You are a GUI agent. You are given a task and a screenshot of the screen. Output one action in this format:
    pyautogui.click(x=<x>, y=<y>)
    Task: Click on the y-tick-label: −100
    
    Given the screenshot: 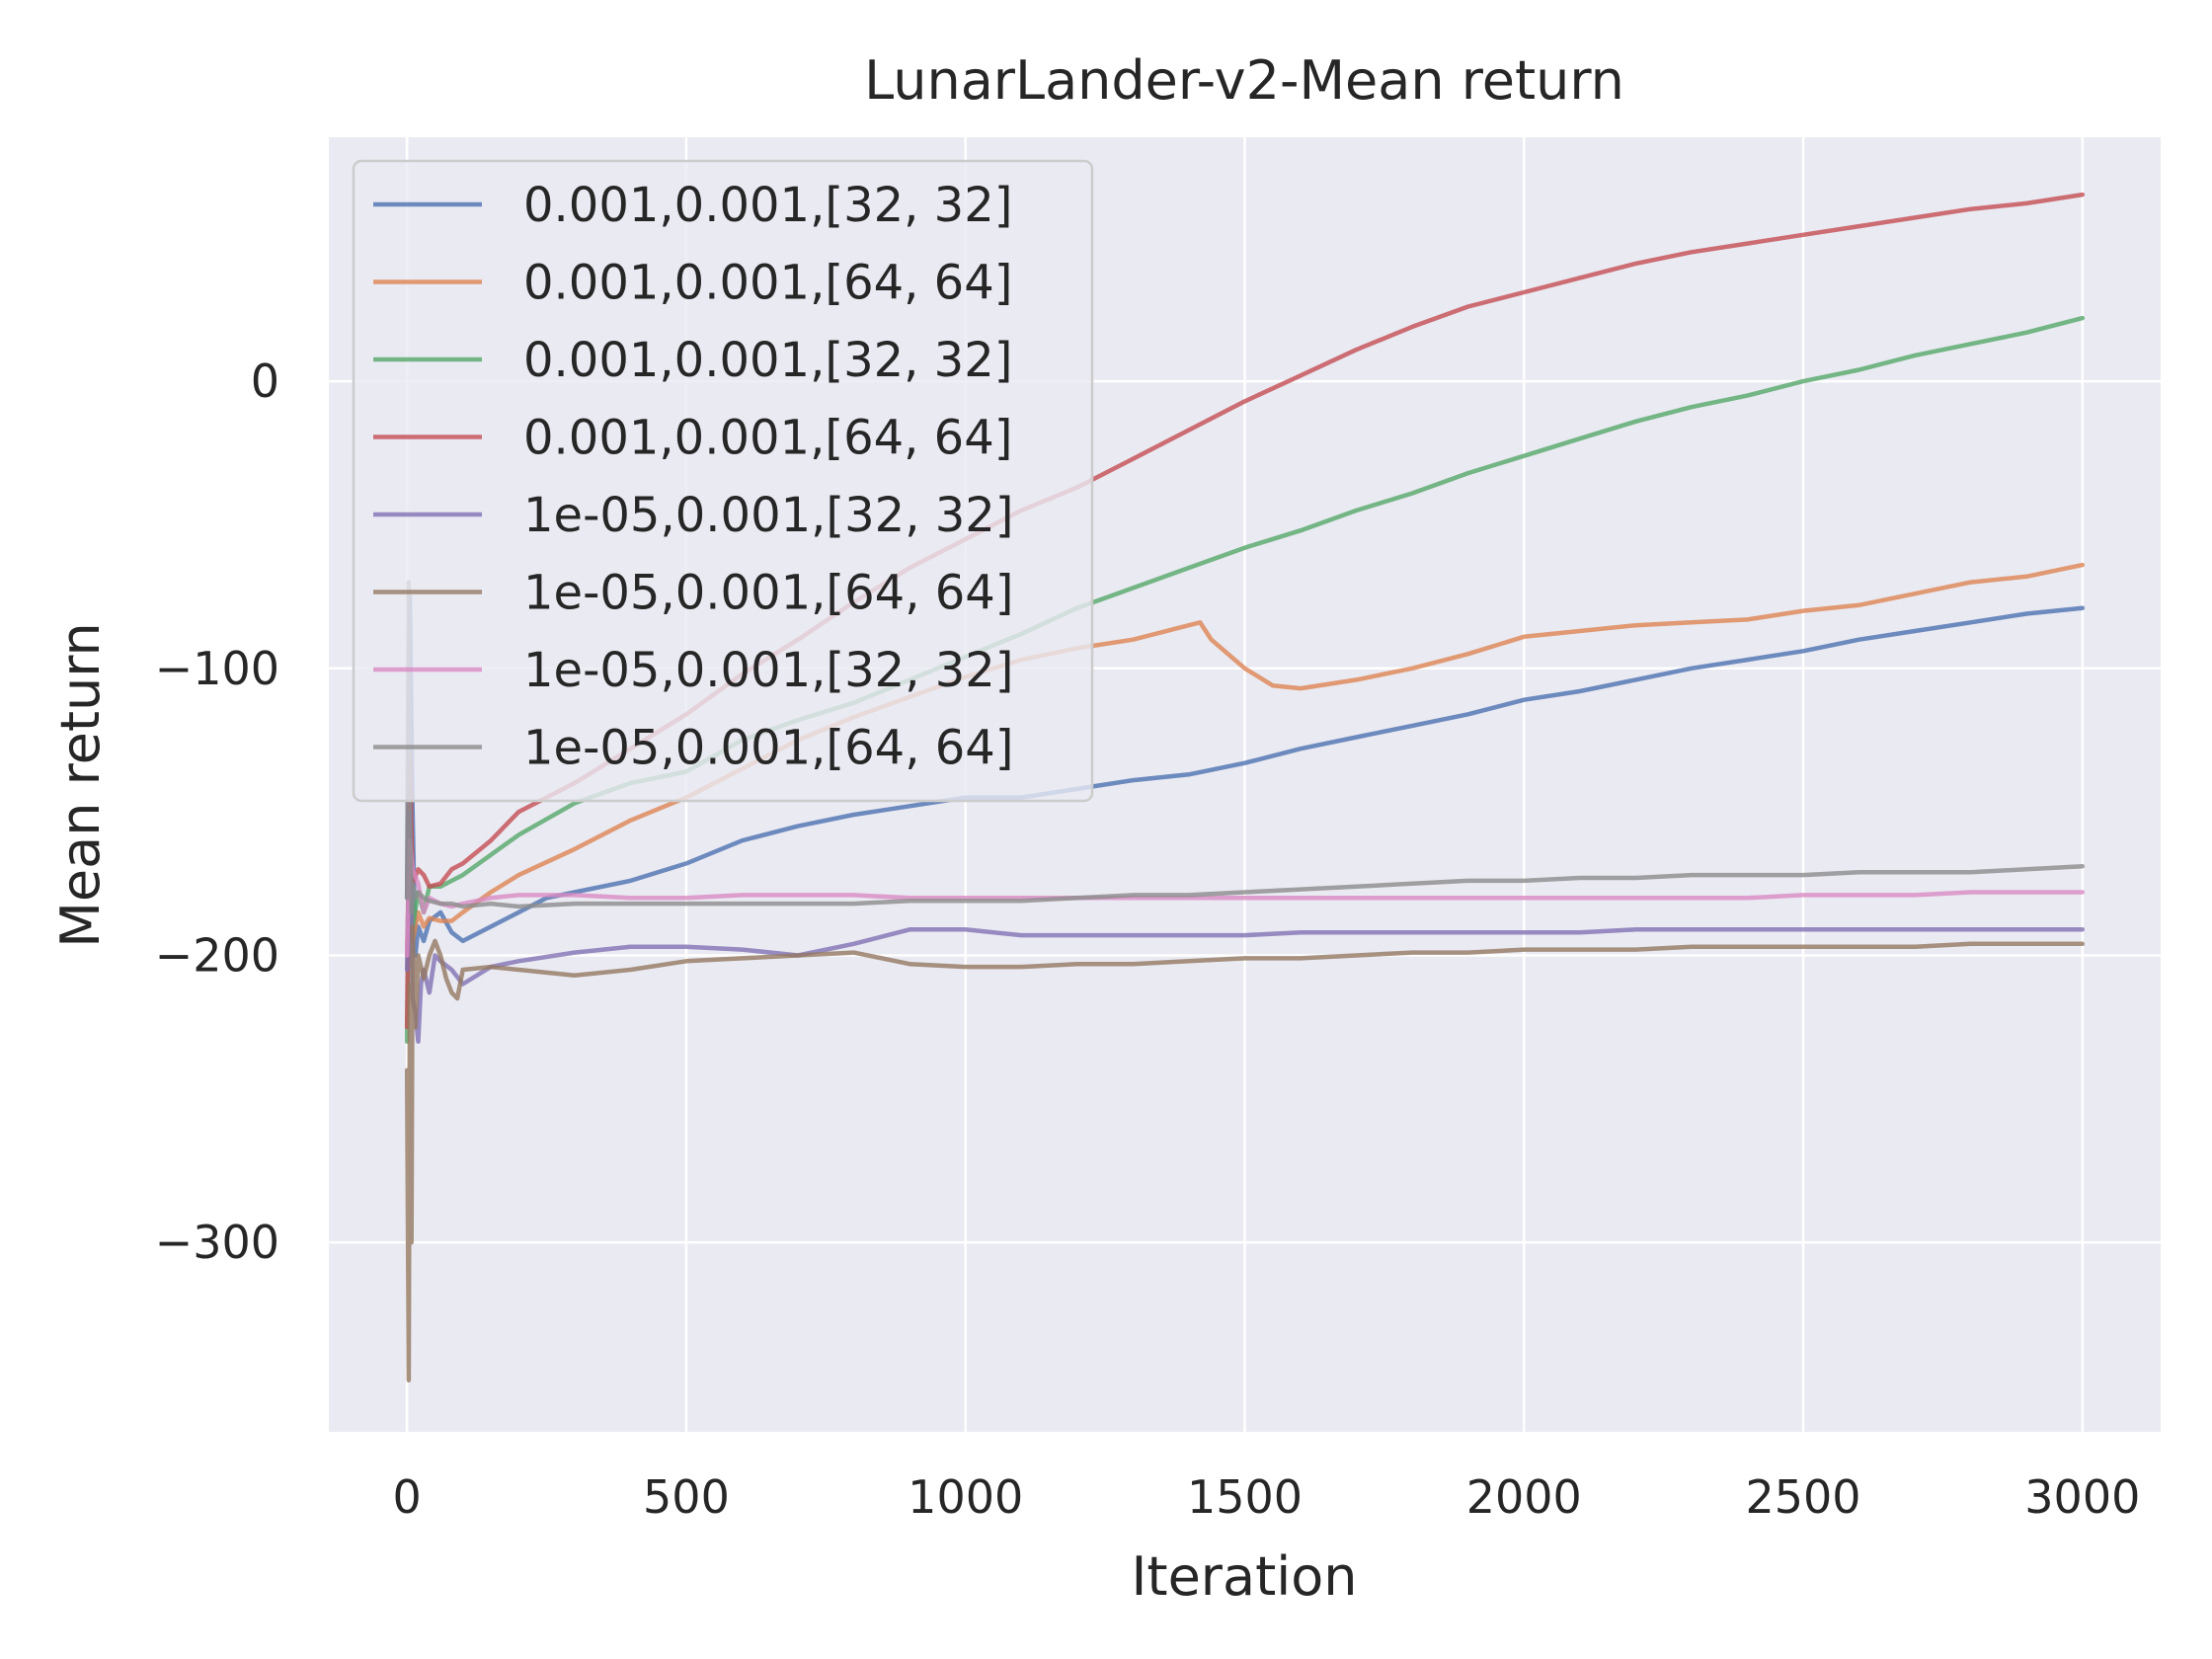 What is the action you would take?
    pyautogui.click(x=217, y=669)
    